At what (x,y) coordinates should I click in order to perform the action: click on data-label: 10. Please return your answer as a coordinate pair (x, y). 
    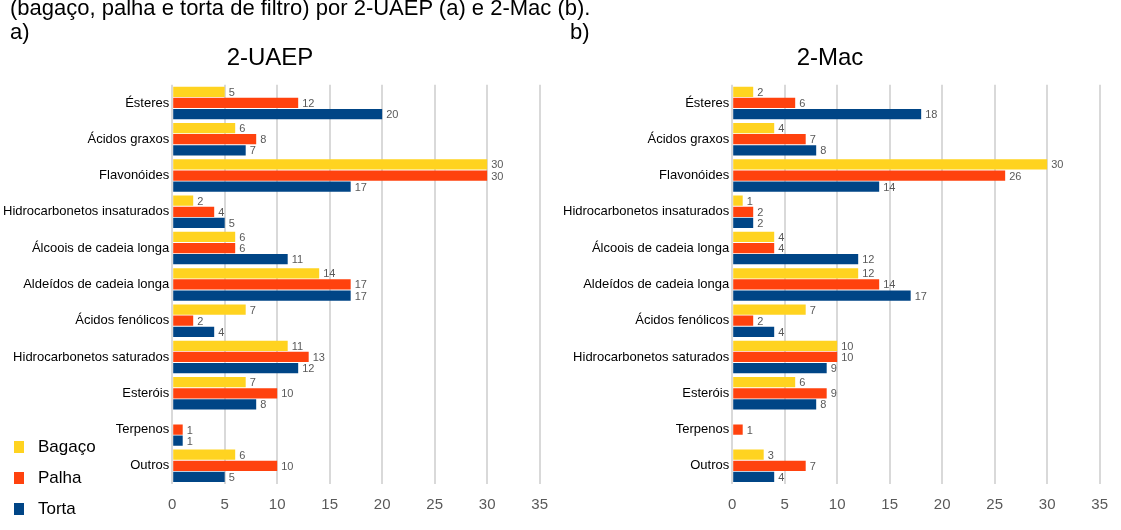
    Looking at the image, I should click on (847, 345).